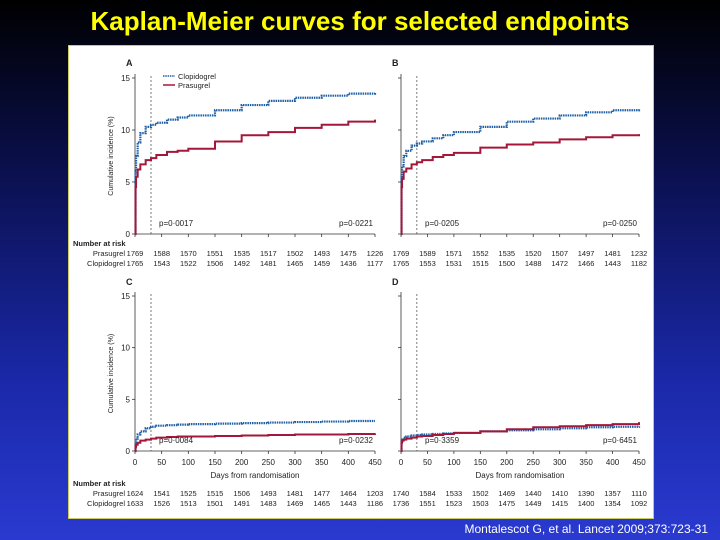 Image resolution: width=720 pixels, height=540 pixels. What do you see at coordinates (559, 503) in the screenshot?
I see `at-risk-value: 1415` at bounding box center [559, 503].